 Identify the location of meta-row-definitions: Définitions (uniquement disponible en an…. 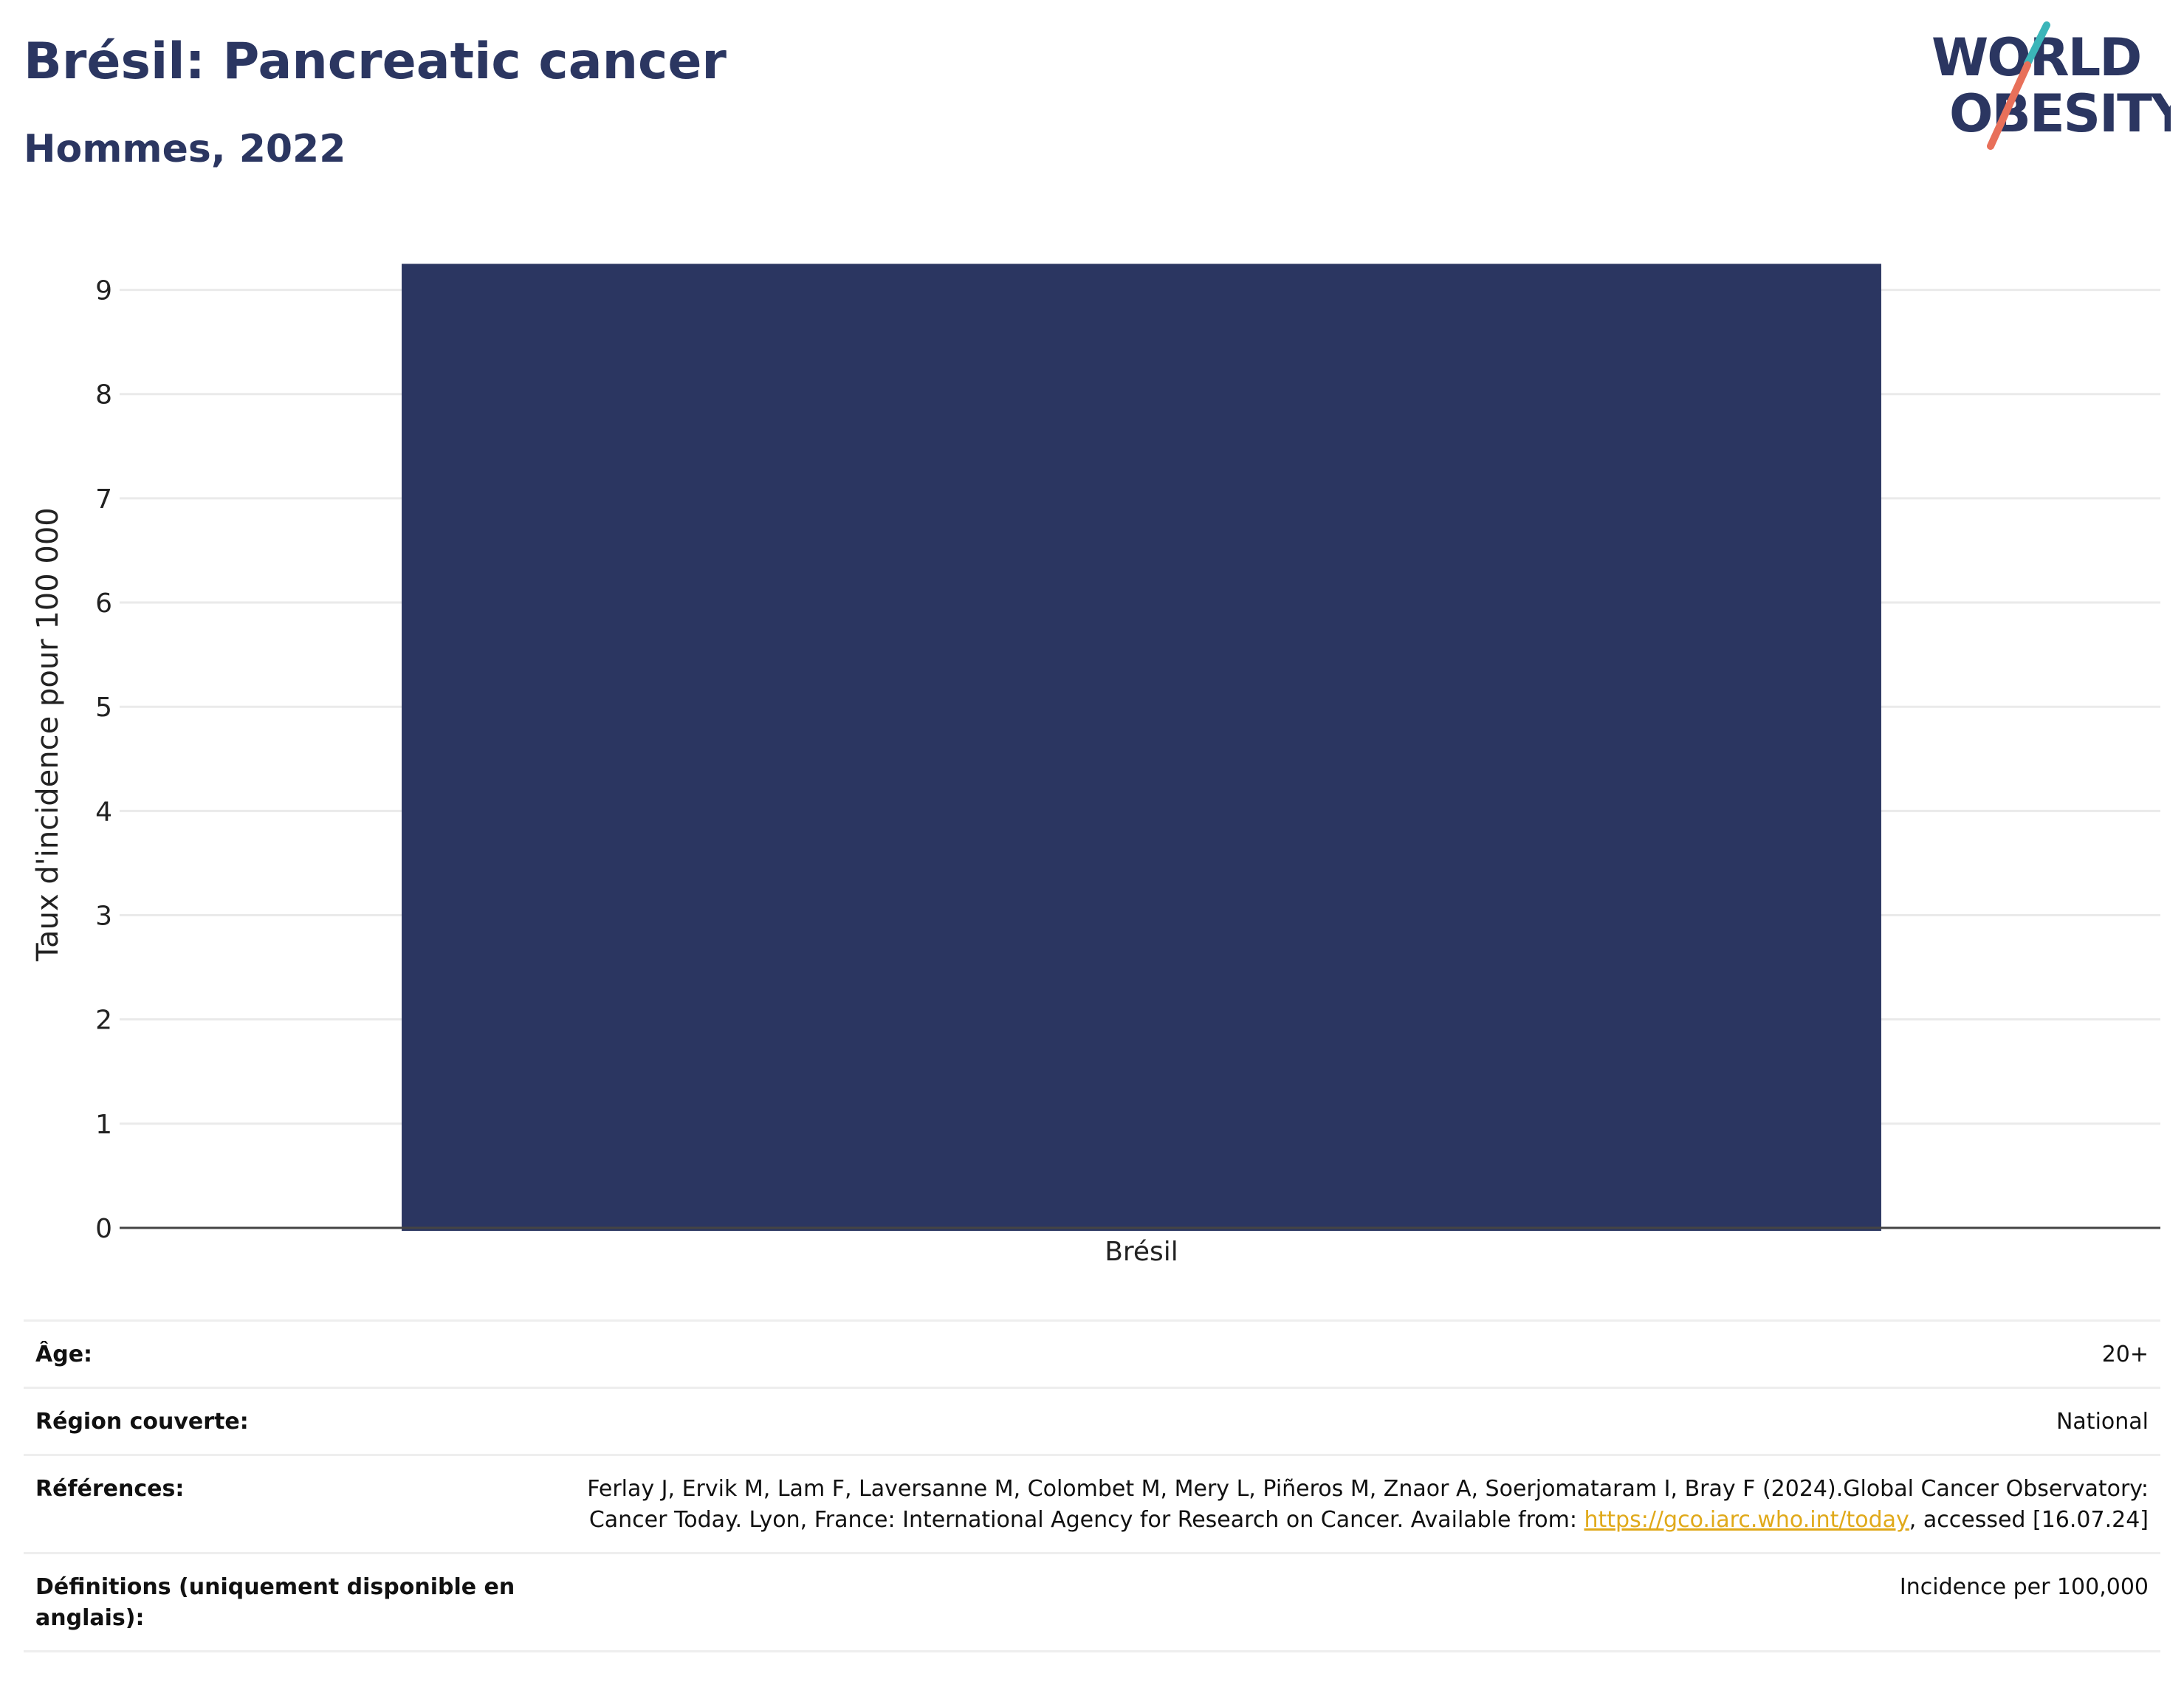
(1092, 1602).